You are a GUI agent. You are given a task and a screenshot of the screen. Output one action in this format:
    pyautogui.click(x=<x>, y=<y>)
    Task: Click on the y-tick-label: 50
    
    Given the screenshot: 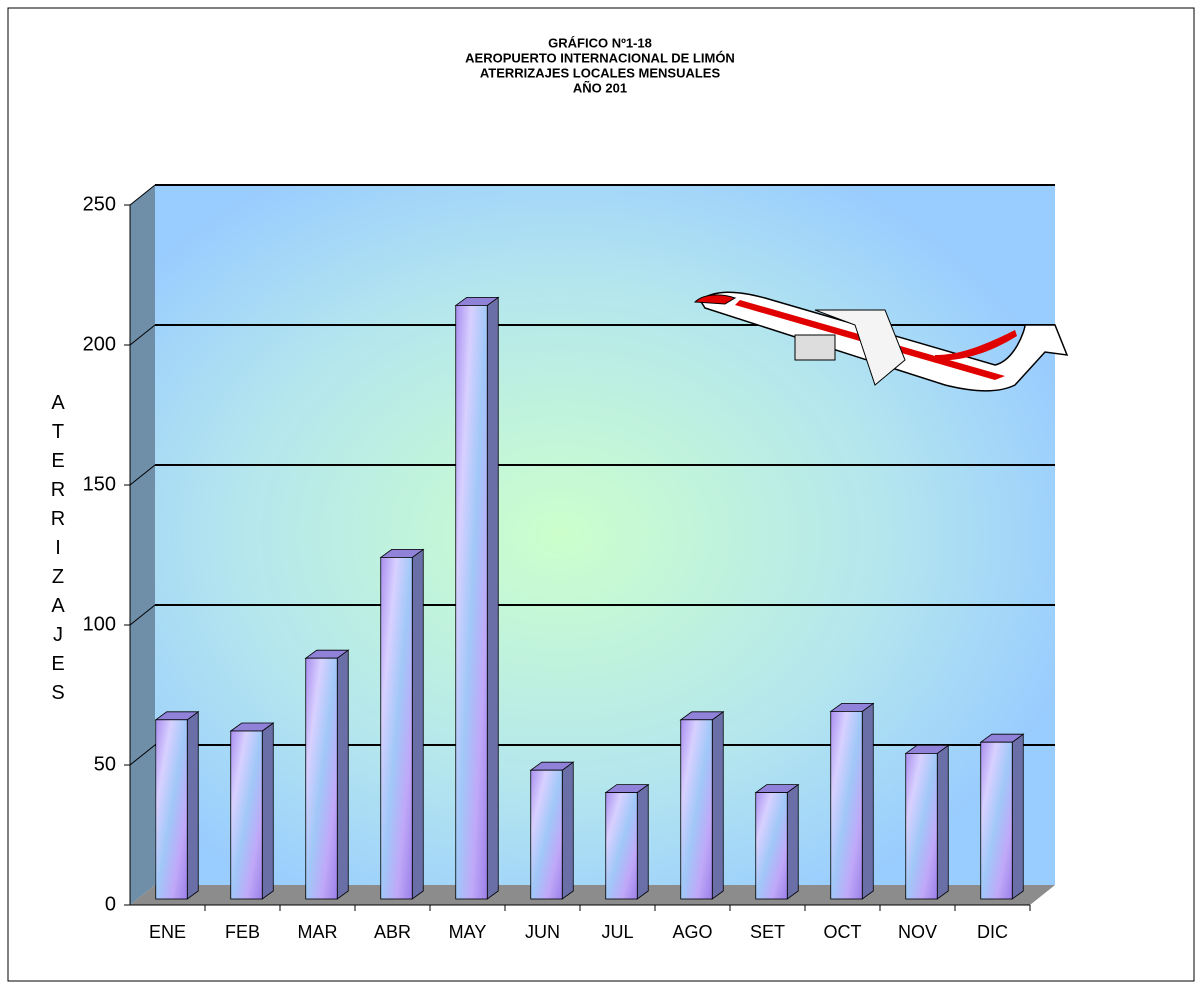 What is the action you would take?
    pyautogui.click(x=105, y=764)
    